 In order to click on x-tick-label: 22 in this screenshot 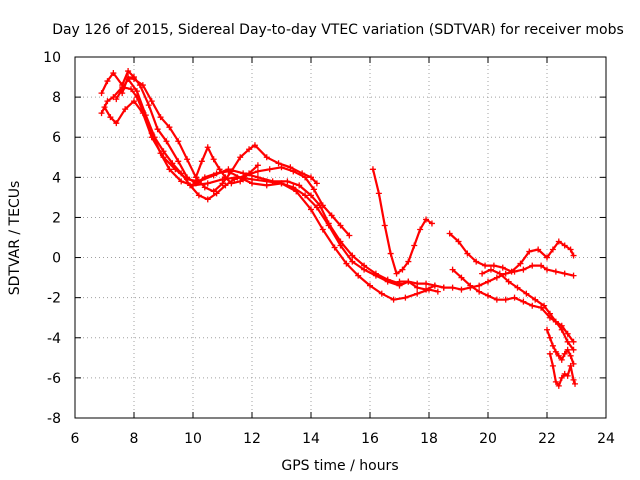, I will do `click(547, 439)`.